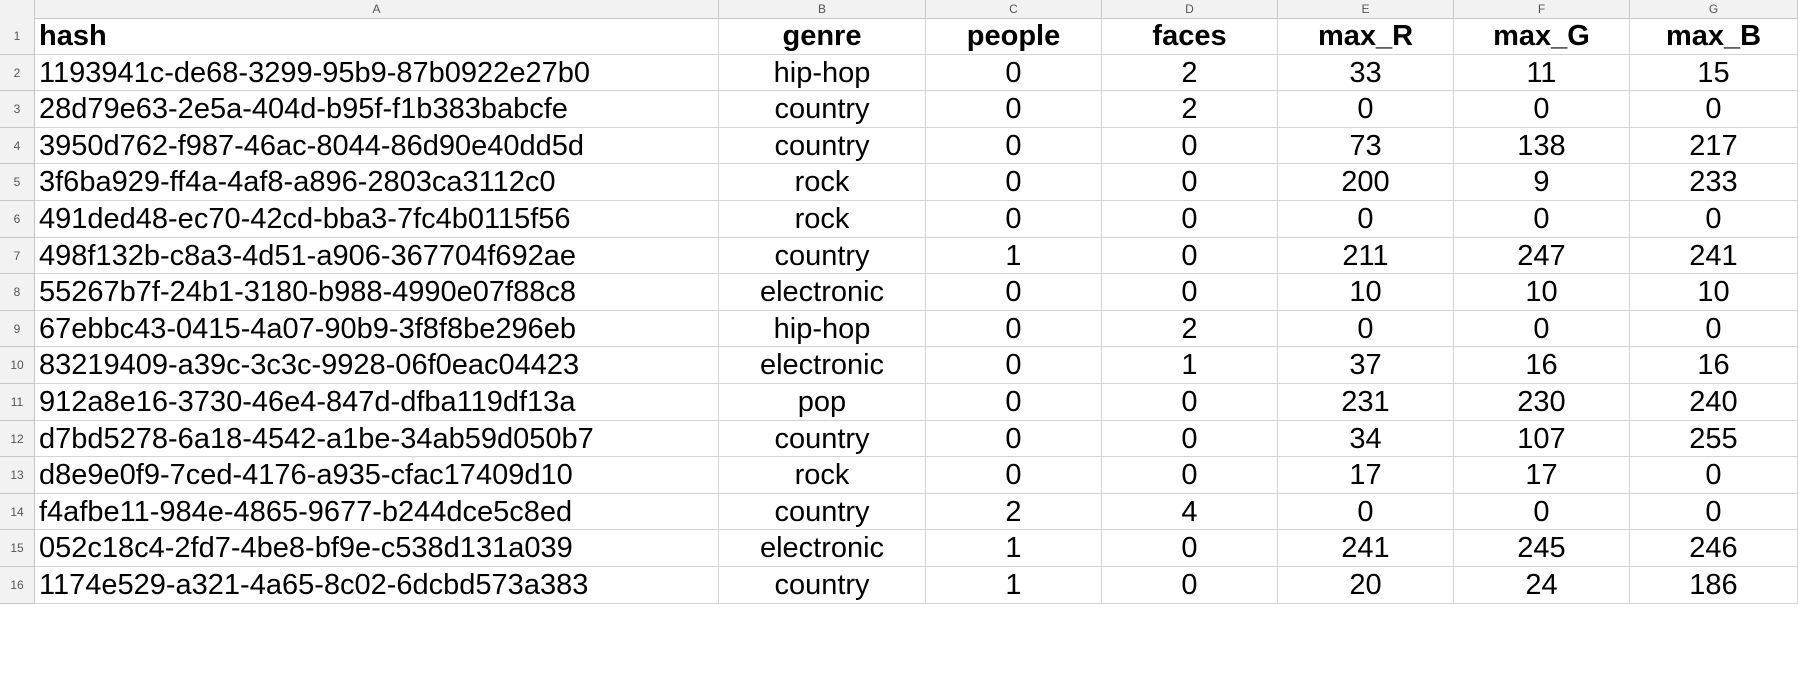  I want to click on table-cell: 211, so click(1366, 256).